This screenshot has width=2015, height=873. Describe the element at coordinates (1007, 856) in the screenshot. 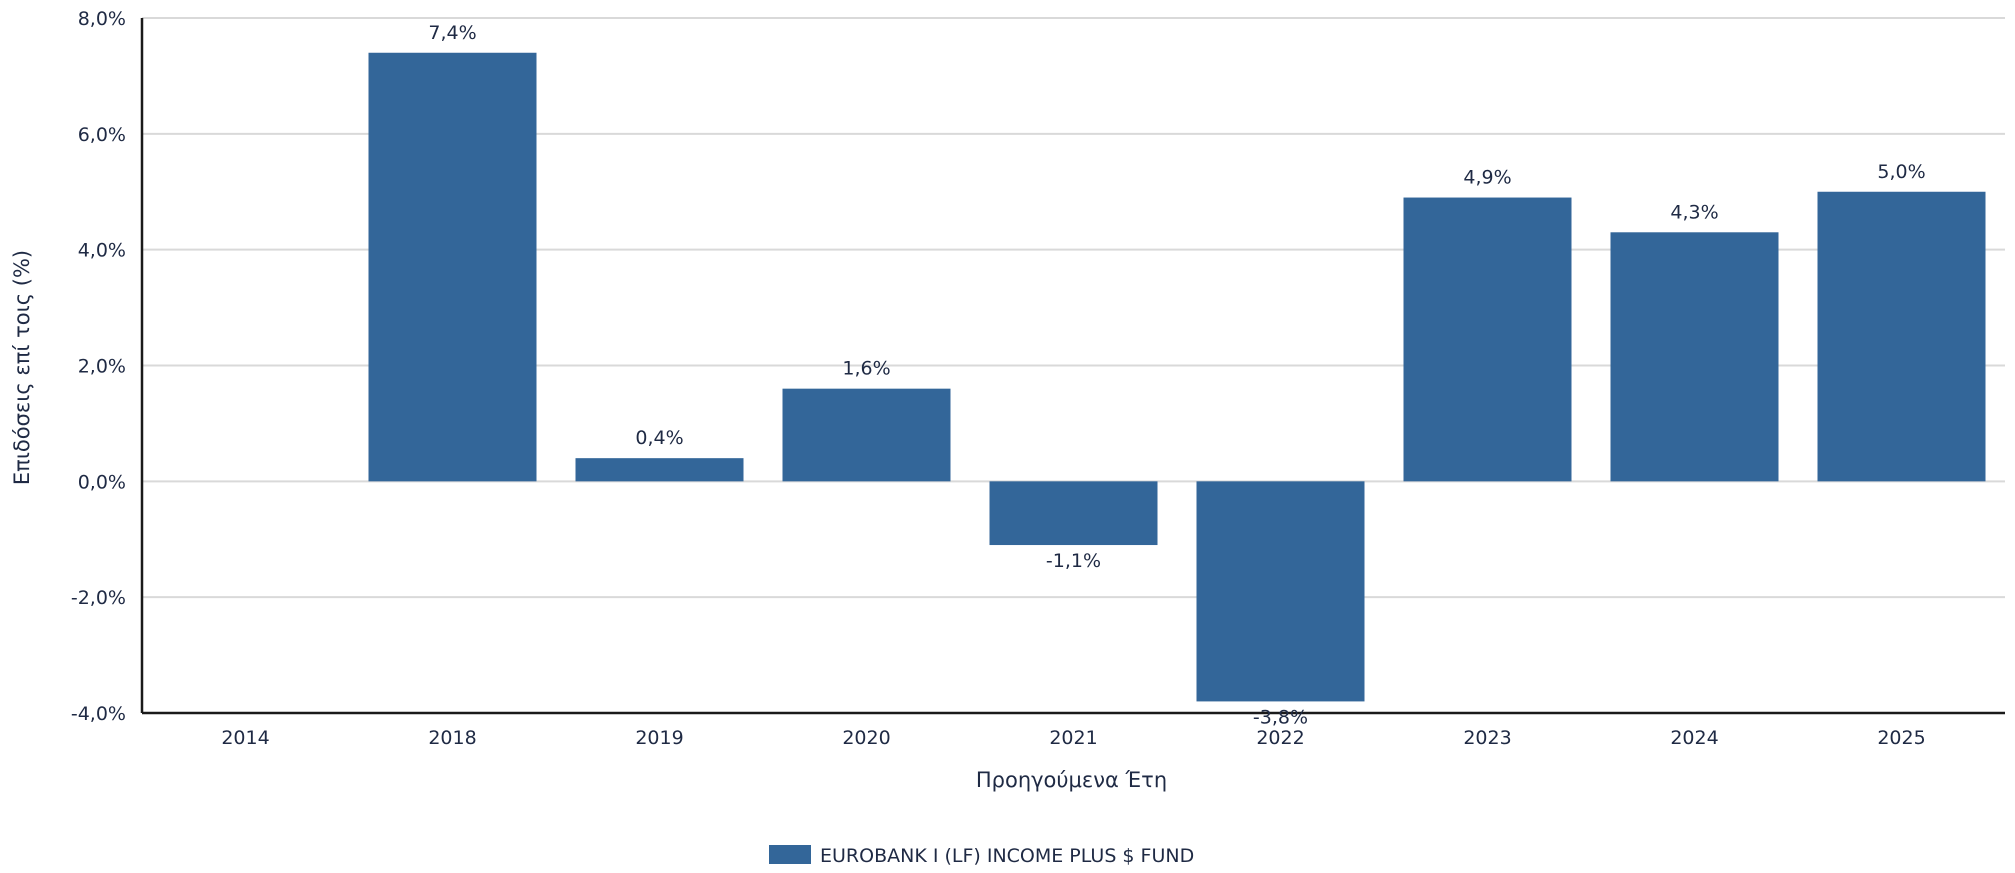

I see `legend-label: EUROBANK I (LF) INCOME PLUS $ FUND` at that location.